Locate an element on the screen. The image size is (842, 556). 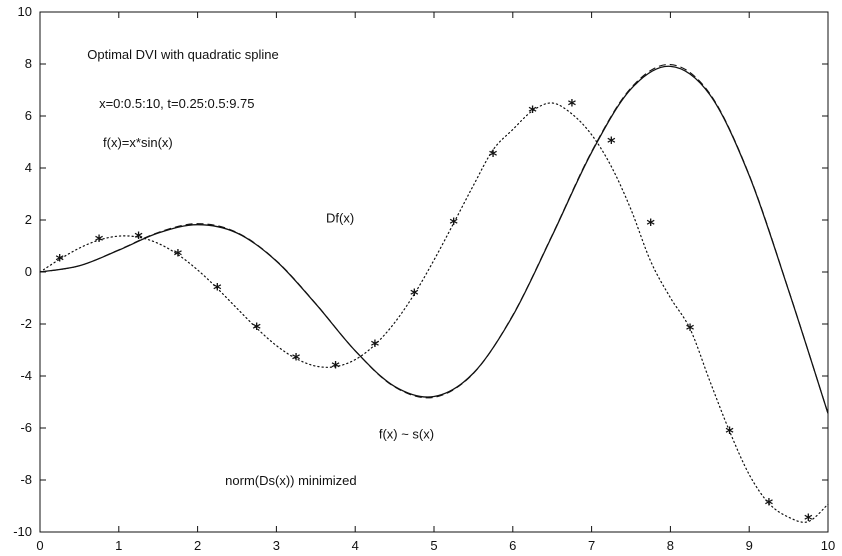
annotation-text: Df(x) is located at coordinates (340, 218).